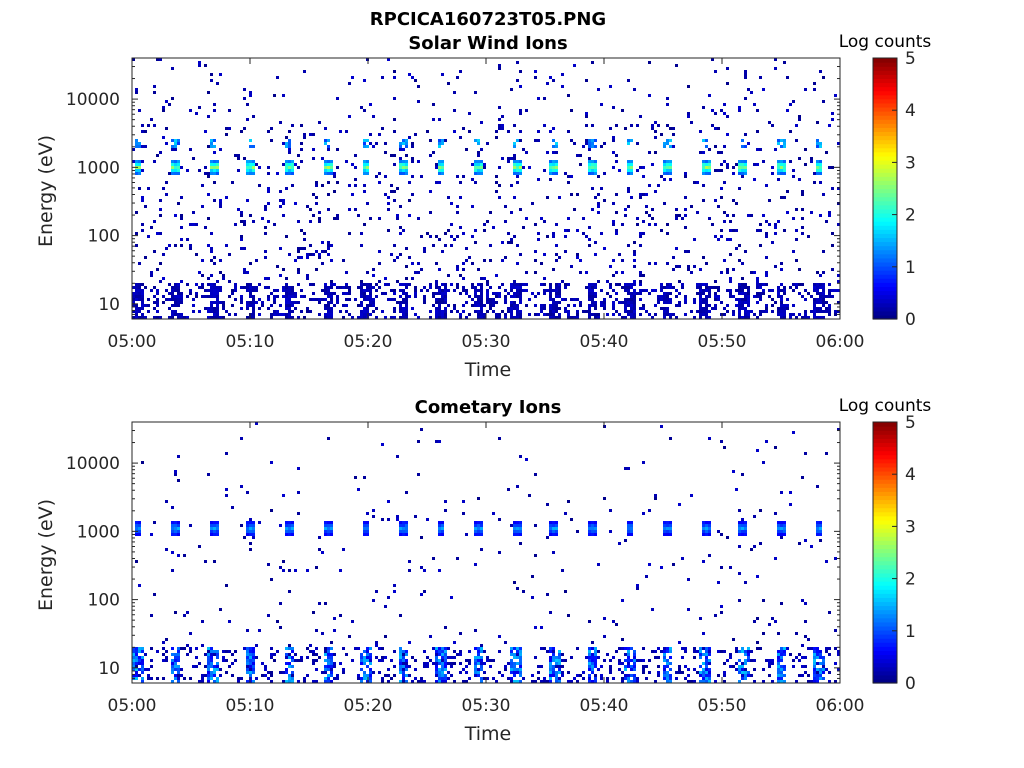 The height and width of the screenshot is (768, 1024). What do you see at coordinates (709, 287) in the screenshot?
I see `panel-1-pixel-2082` at bounding box center [709, 287].